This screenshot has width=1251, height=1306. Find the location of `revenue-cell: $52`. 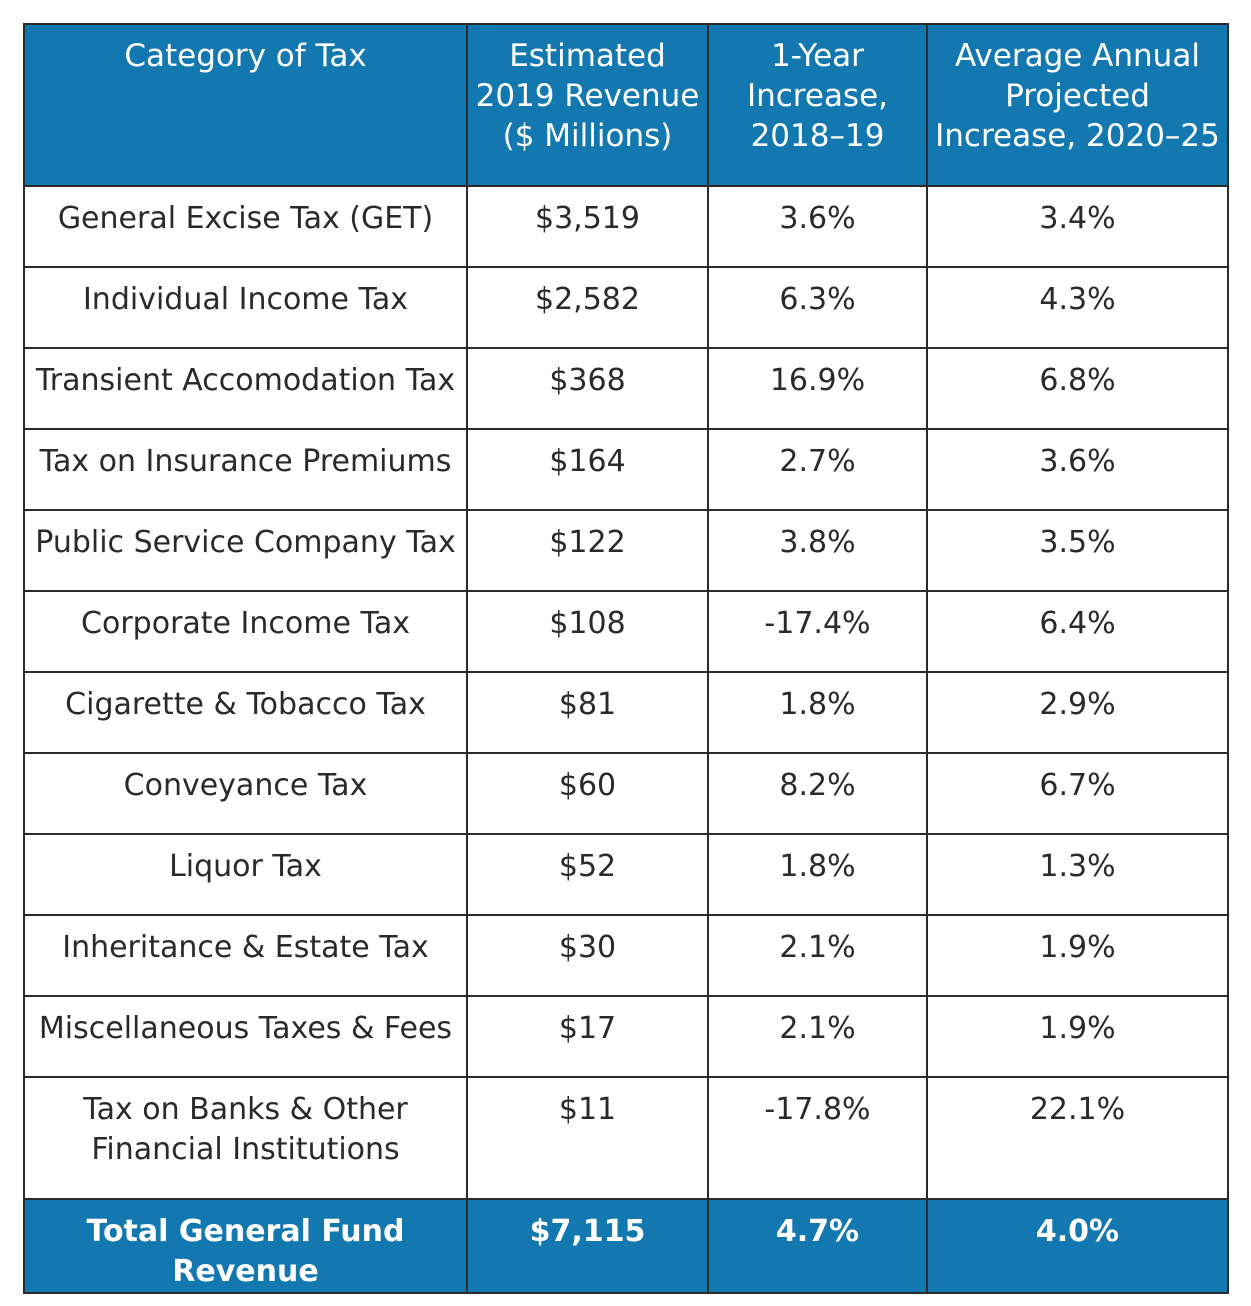

revenue-cell: $52 is located at coordinates (587, 874).